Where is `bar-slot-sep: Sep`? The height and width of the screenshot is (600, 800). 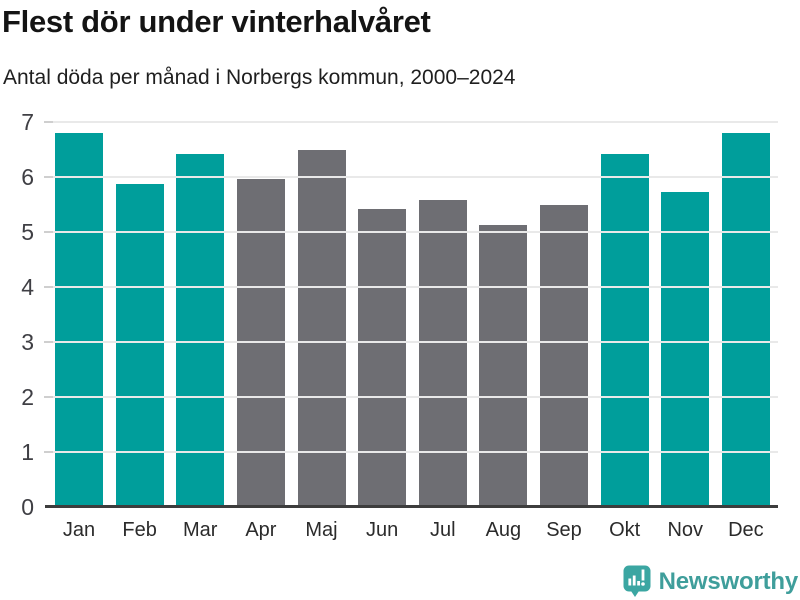 bar-slot-sep: Sep is located at coordinates (564, 331).